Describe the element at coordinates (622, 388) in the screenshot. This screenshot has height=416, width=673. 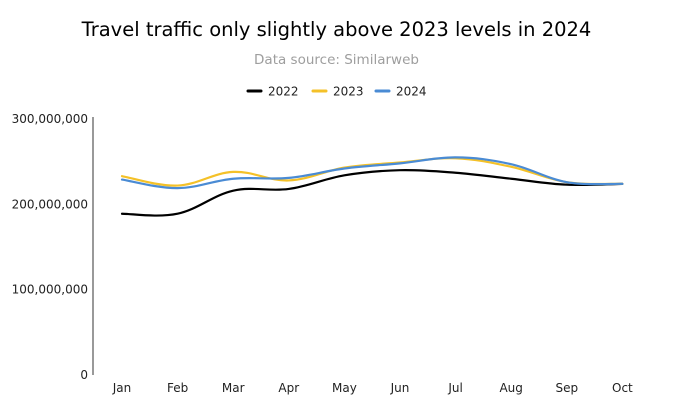
I see `x-tick-label: Oct` at that location.